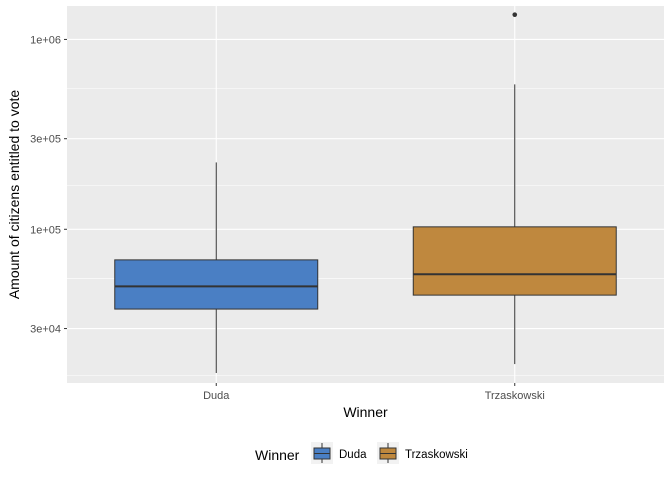 The height and width of the screenshot is (480, 672). What do you see at coordinates (45, 40) in the screenshot?
I see `y-tick-label: 1e+06` at bounding box center [45, 40].